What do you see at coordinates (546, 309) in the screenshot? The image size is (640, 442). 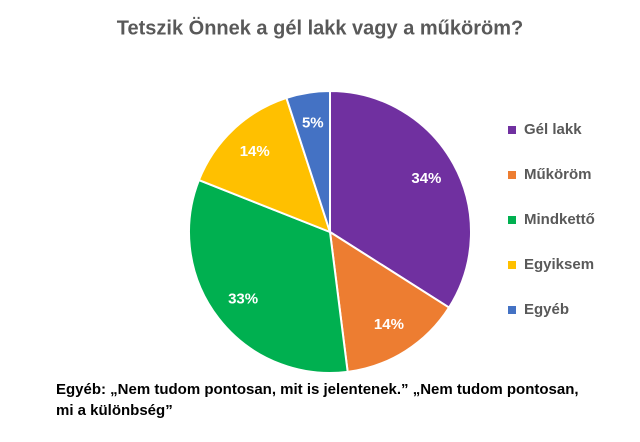 I see `legend-label: Egyéb` at bounding box center [546, 309].